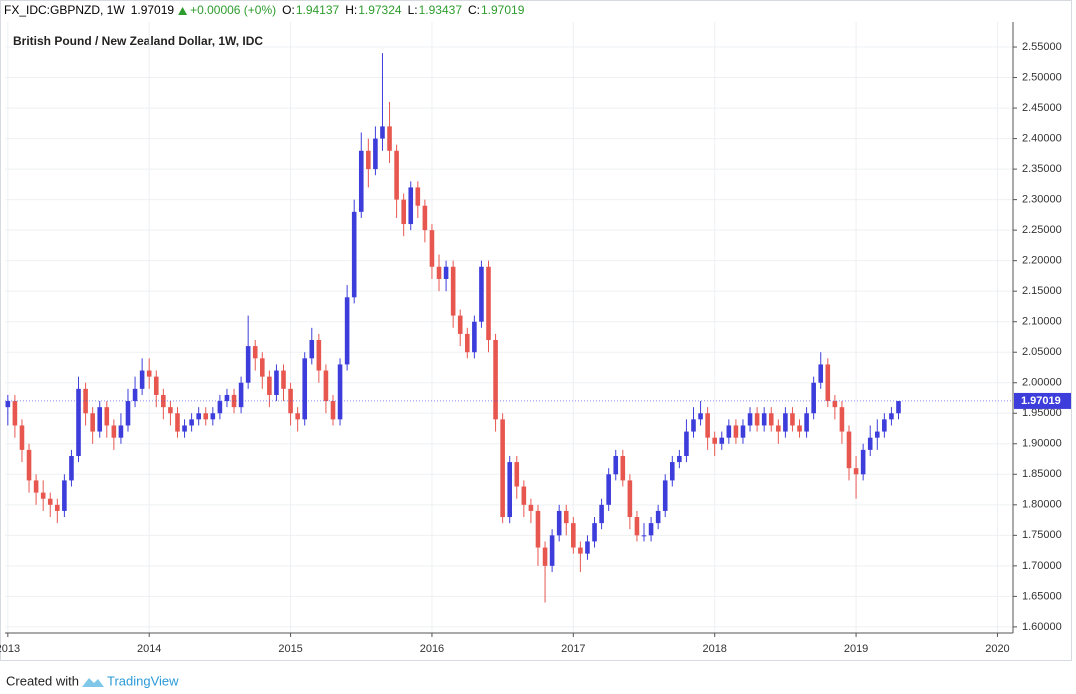 This screenshot has width=1076, height=694. Describe the element at coordinates (318, 10) in the screenshot. I see `ohlc-value: 1.94137` at that location.